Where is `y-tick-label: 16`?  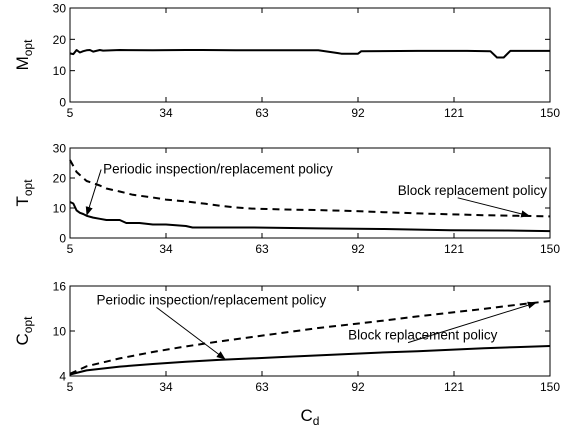
y-tick-label: 16 is located at coordinates (60, 287).